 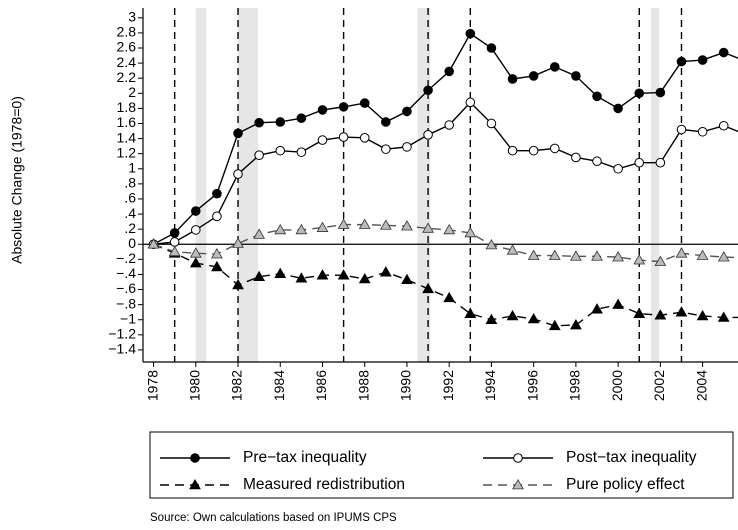 I want to click on y-tick-label: 2.6, so click(x=127, y=47).